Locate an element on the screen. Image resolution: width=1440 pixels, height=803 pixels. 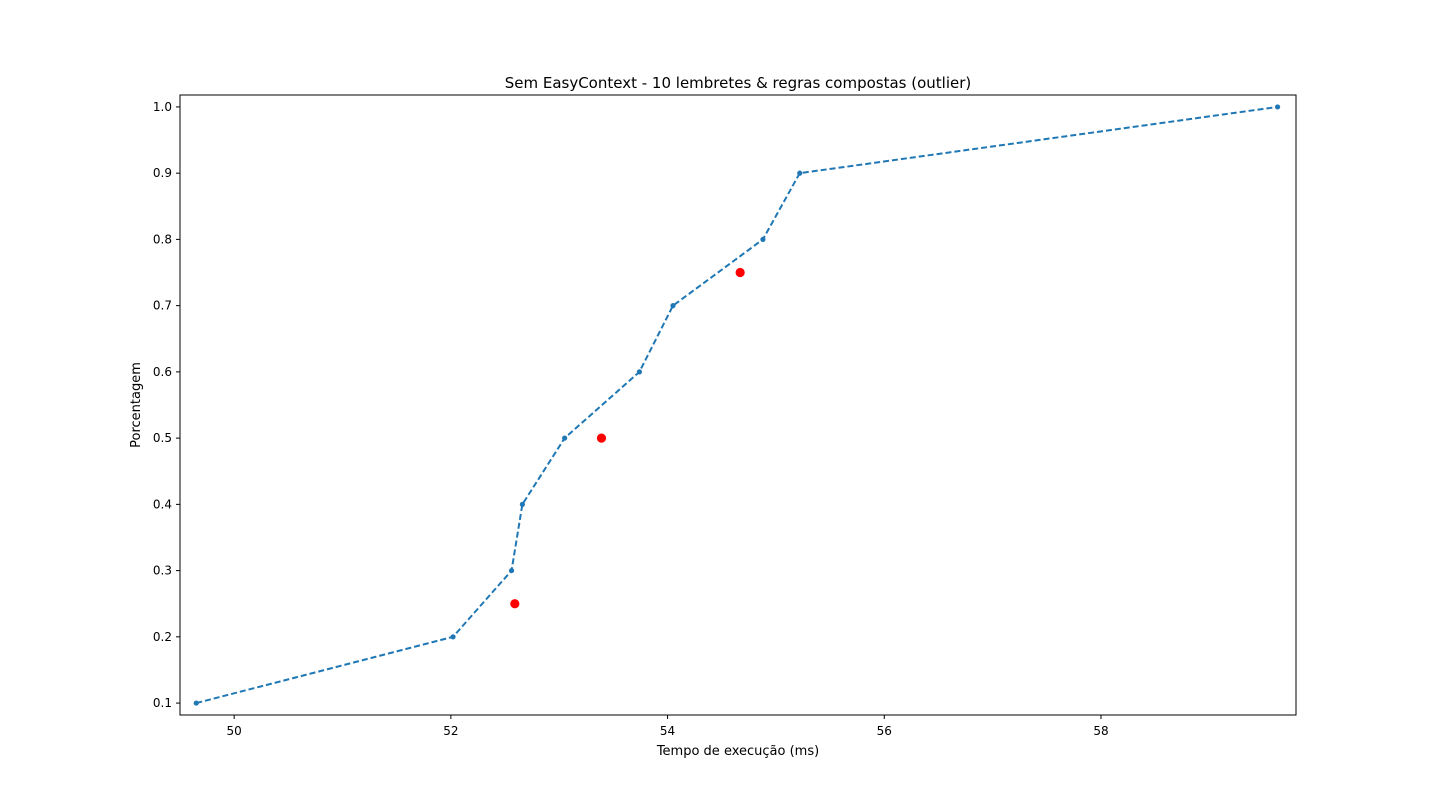
x-tick-label: 50 is located at coordinates (234, 731).